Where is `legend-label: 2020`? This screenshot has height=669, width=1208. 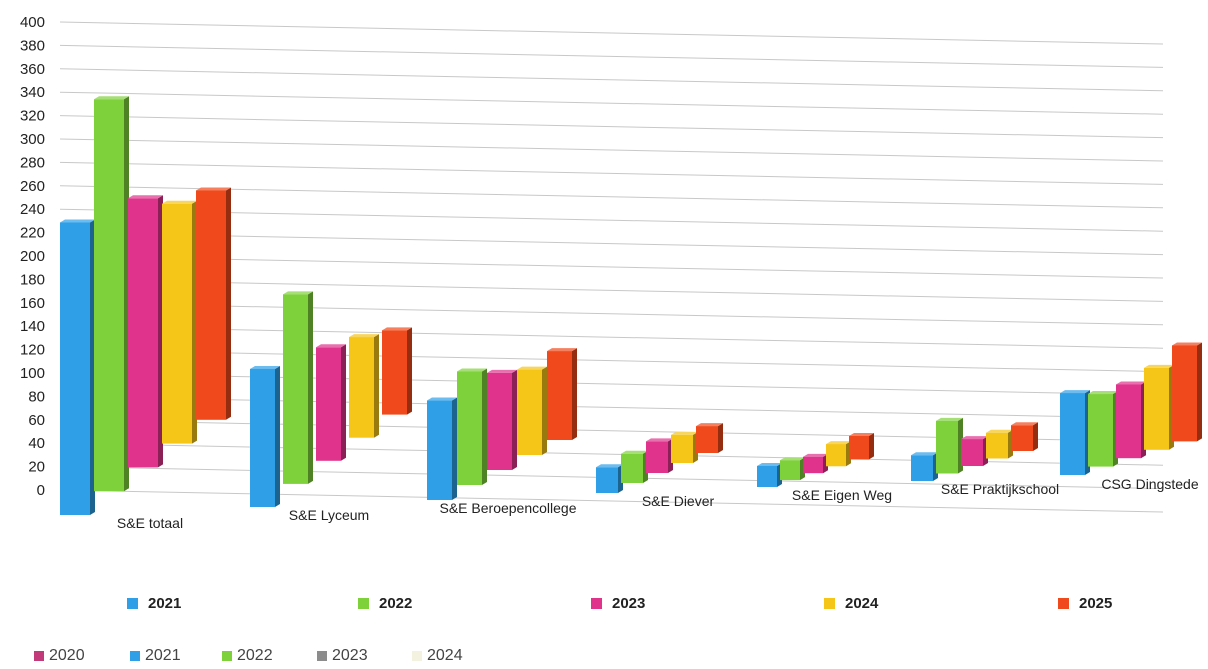 legend-label: 2020 is located at coordinates (67, 655).